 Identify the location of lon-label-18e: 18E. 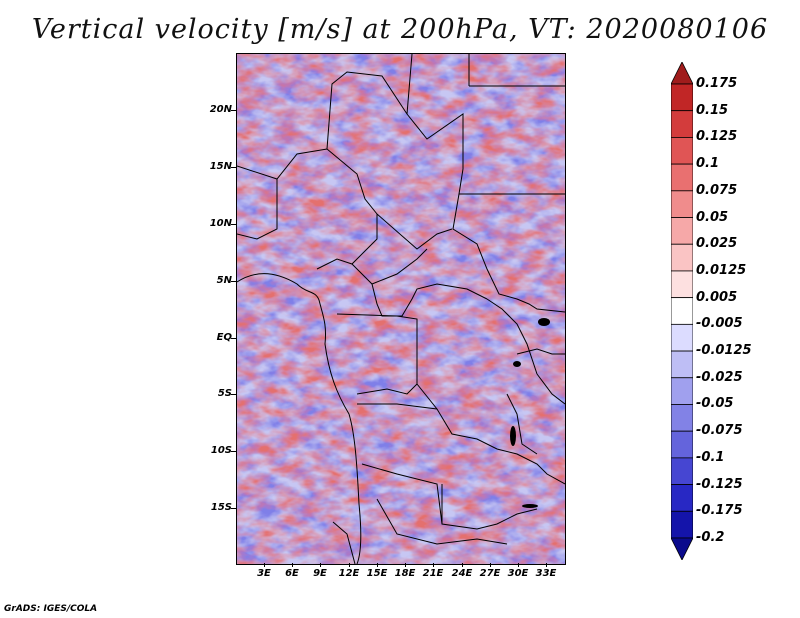
(405, 573).